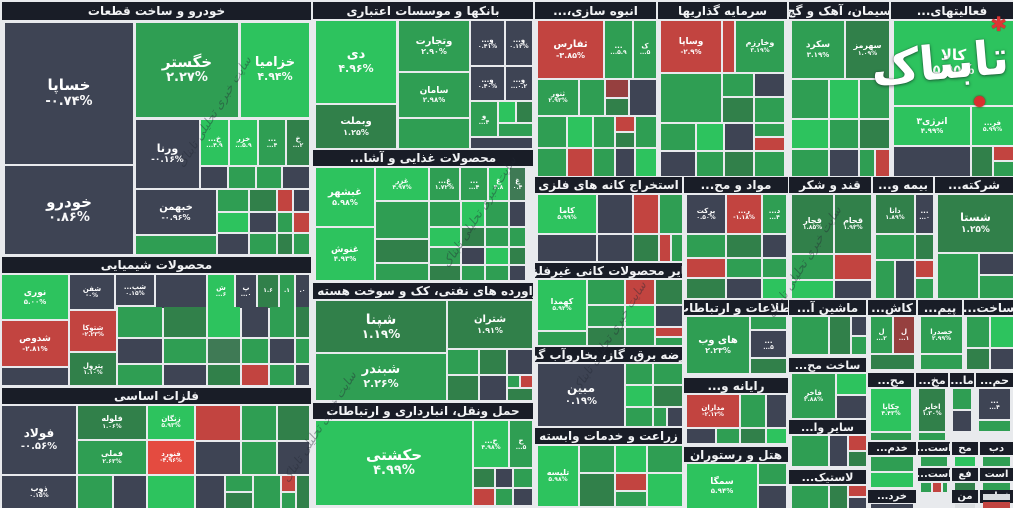 This screenshot has height=511, width=1015. I want to click on stock-tile-فولاد: فولاد -۰.۵۶%, so click(39, 440).